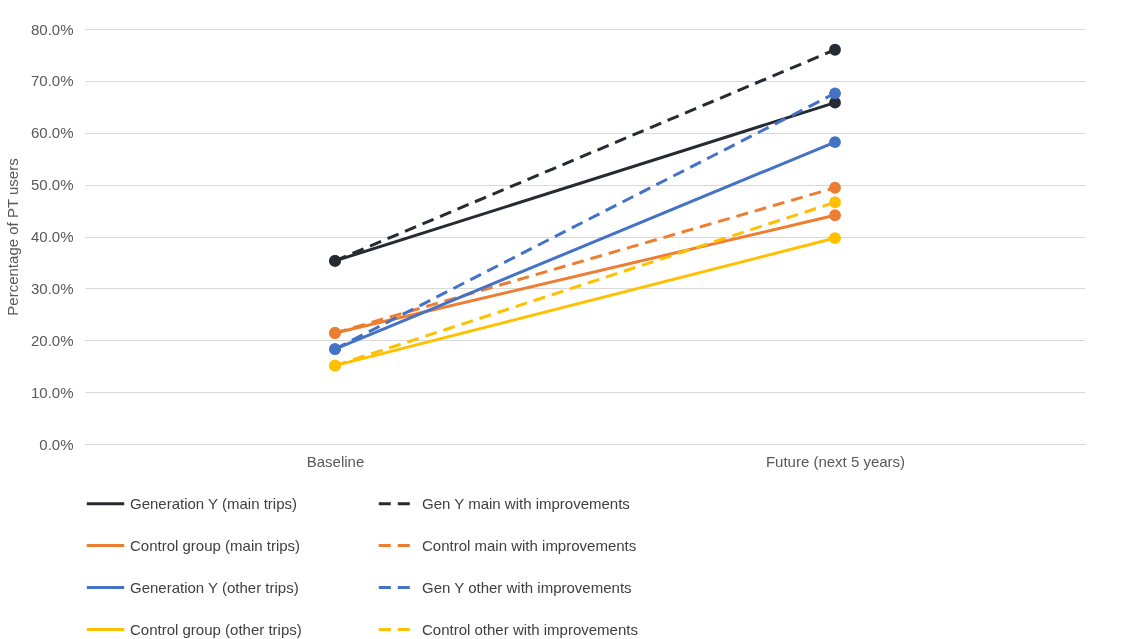  What do you see at coordinates (52, 133) in the screenshot?
I see `y-tick-label: 60.0%` at bounding box center [52, 133].